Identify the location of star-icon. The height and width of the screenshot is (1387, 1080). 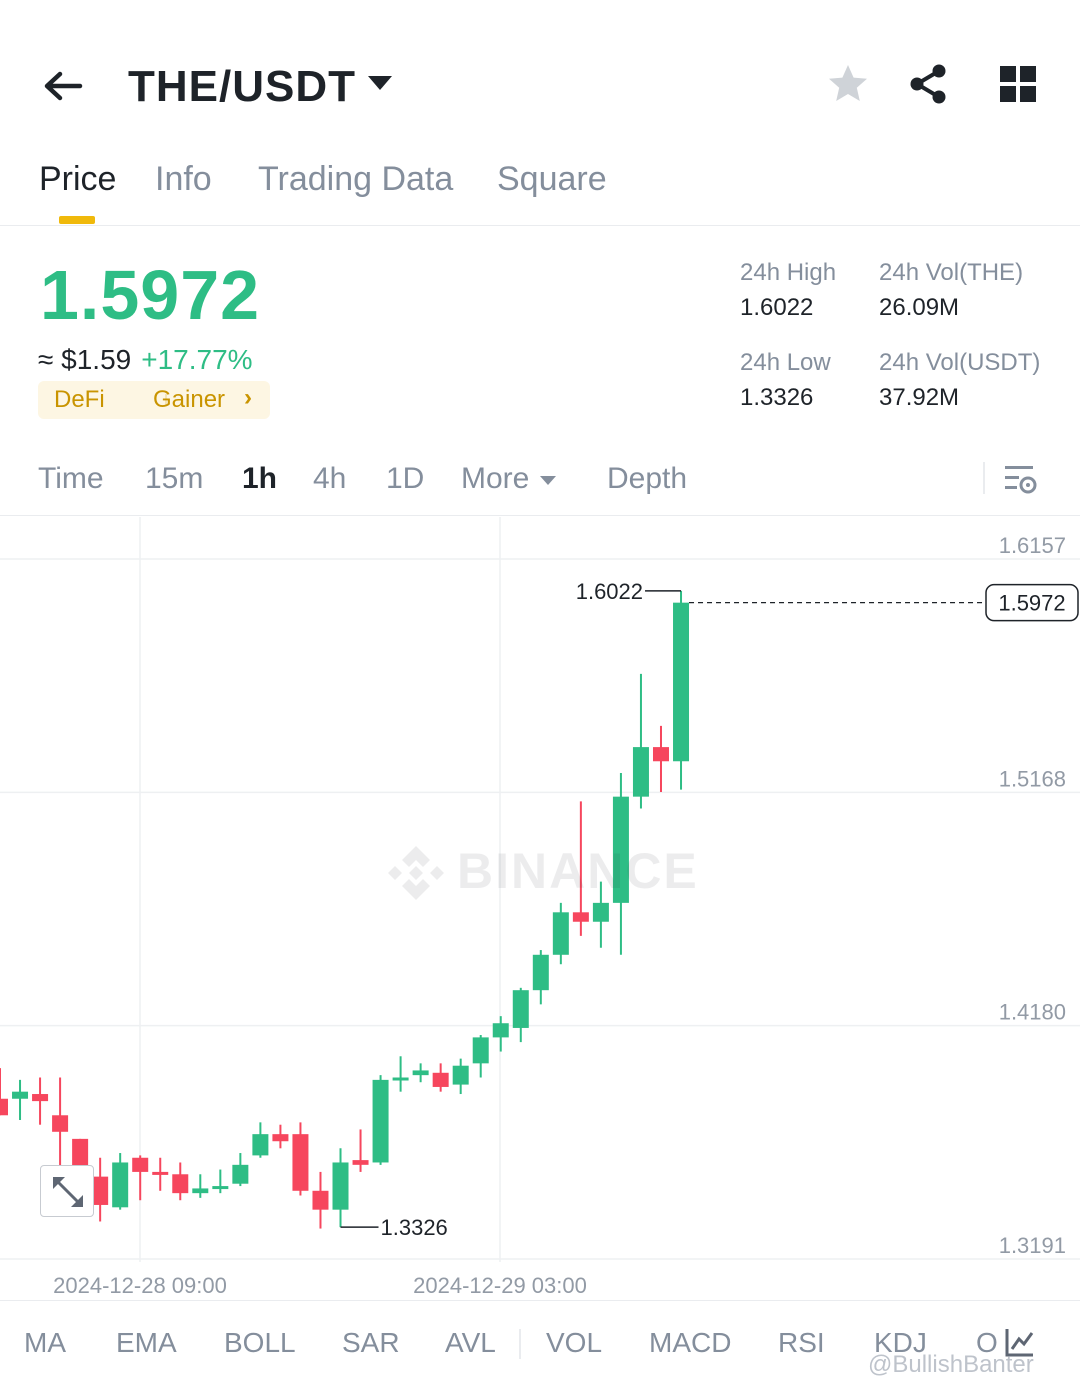
(848, 84).